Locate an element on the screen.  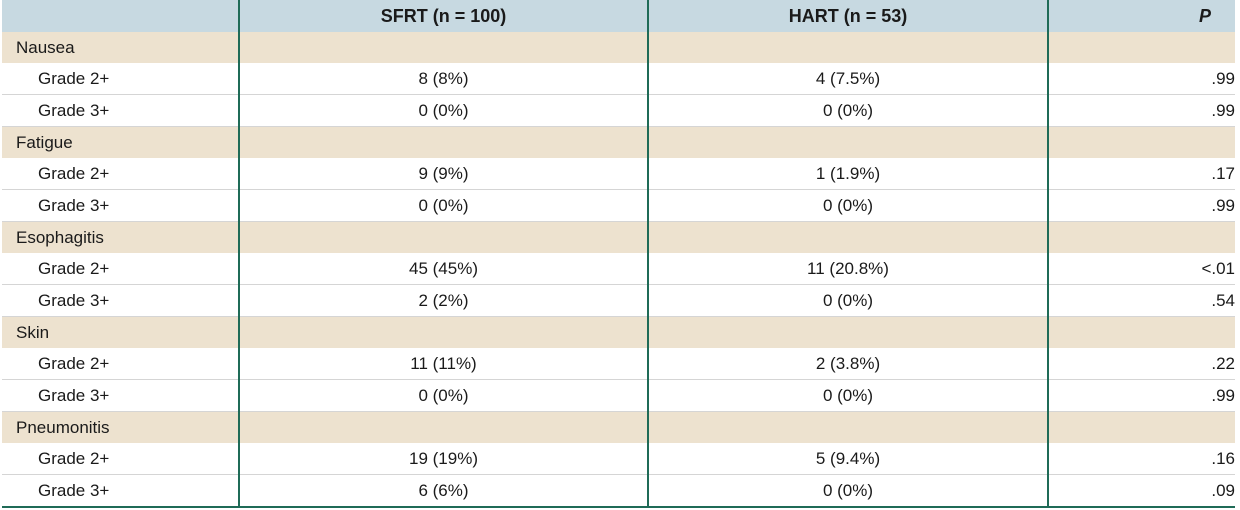
category-row: Skin is located at coordinates (618, 332).